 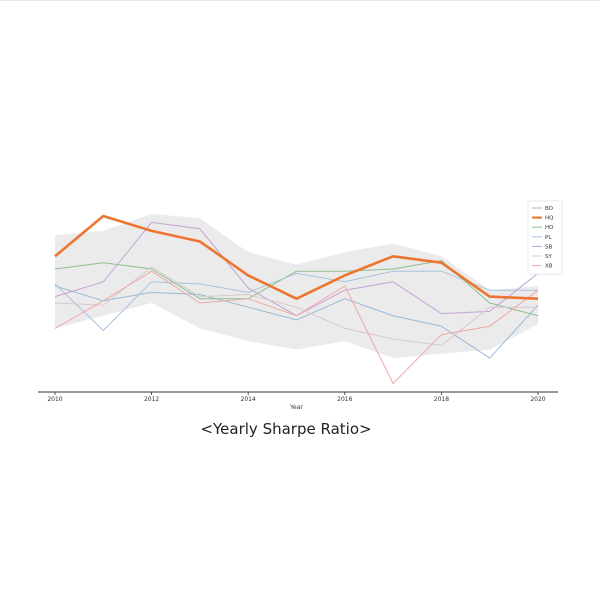 What do you see at coordinates (296, 407) in the screenshot?
I see `x-axis-label: Year` at bounding box center [296, 407].